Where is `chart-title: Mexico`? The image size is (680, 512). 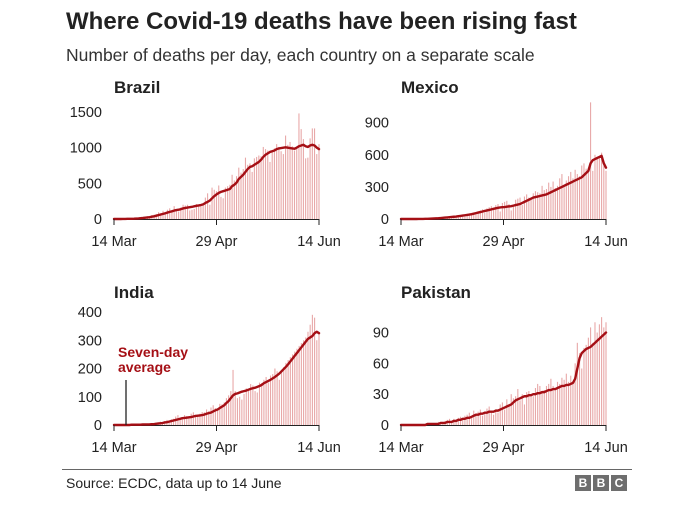 chart-title: Mexico is located at coordinates (430, 87).